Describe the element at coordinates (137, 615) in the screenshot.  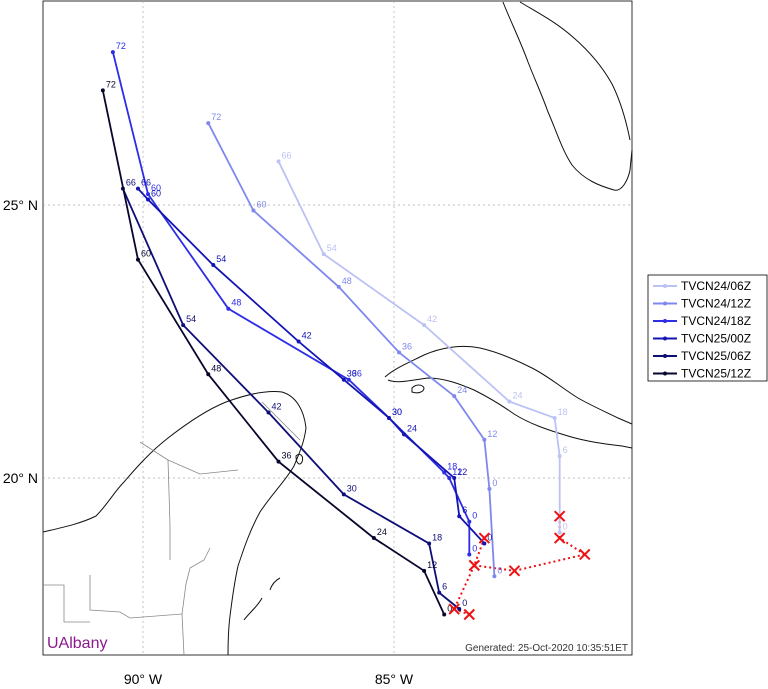
I see `border-mexico-guatemala` at that location.